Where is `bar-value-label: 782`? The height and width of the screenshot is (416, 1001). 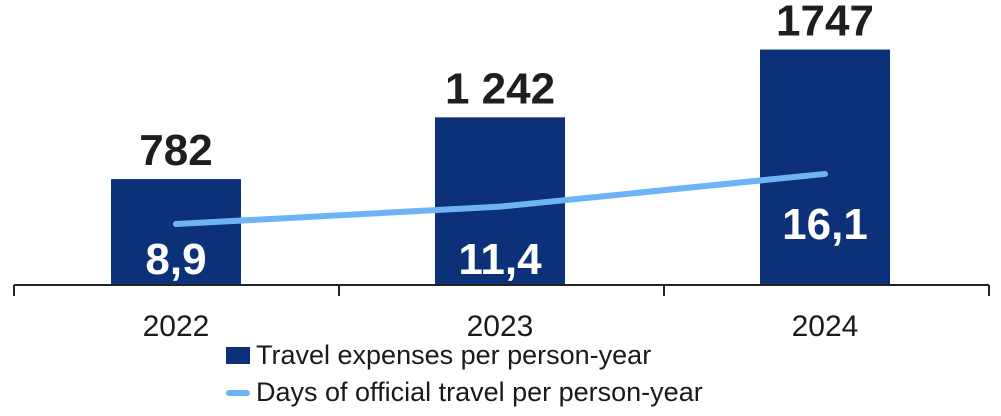 bar-value-label: 782 is located at coordinates (175, 150).